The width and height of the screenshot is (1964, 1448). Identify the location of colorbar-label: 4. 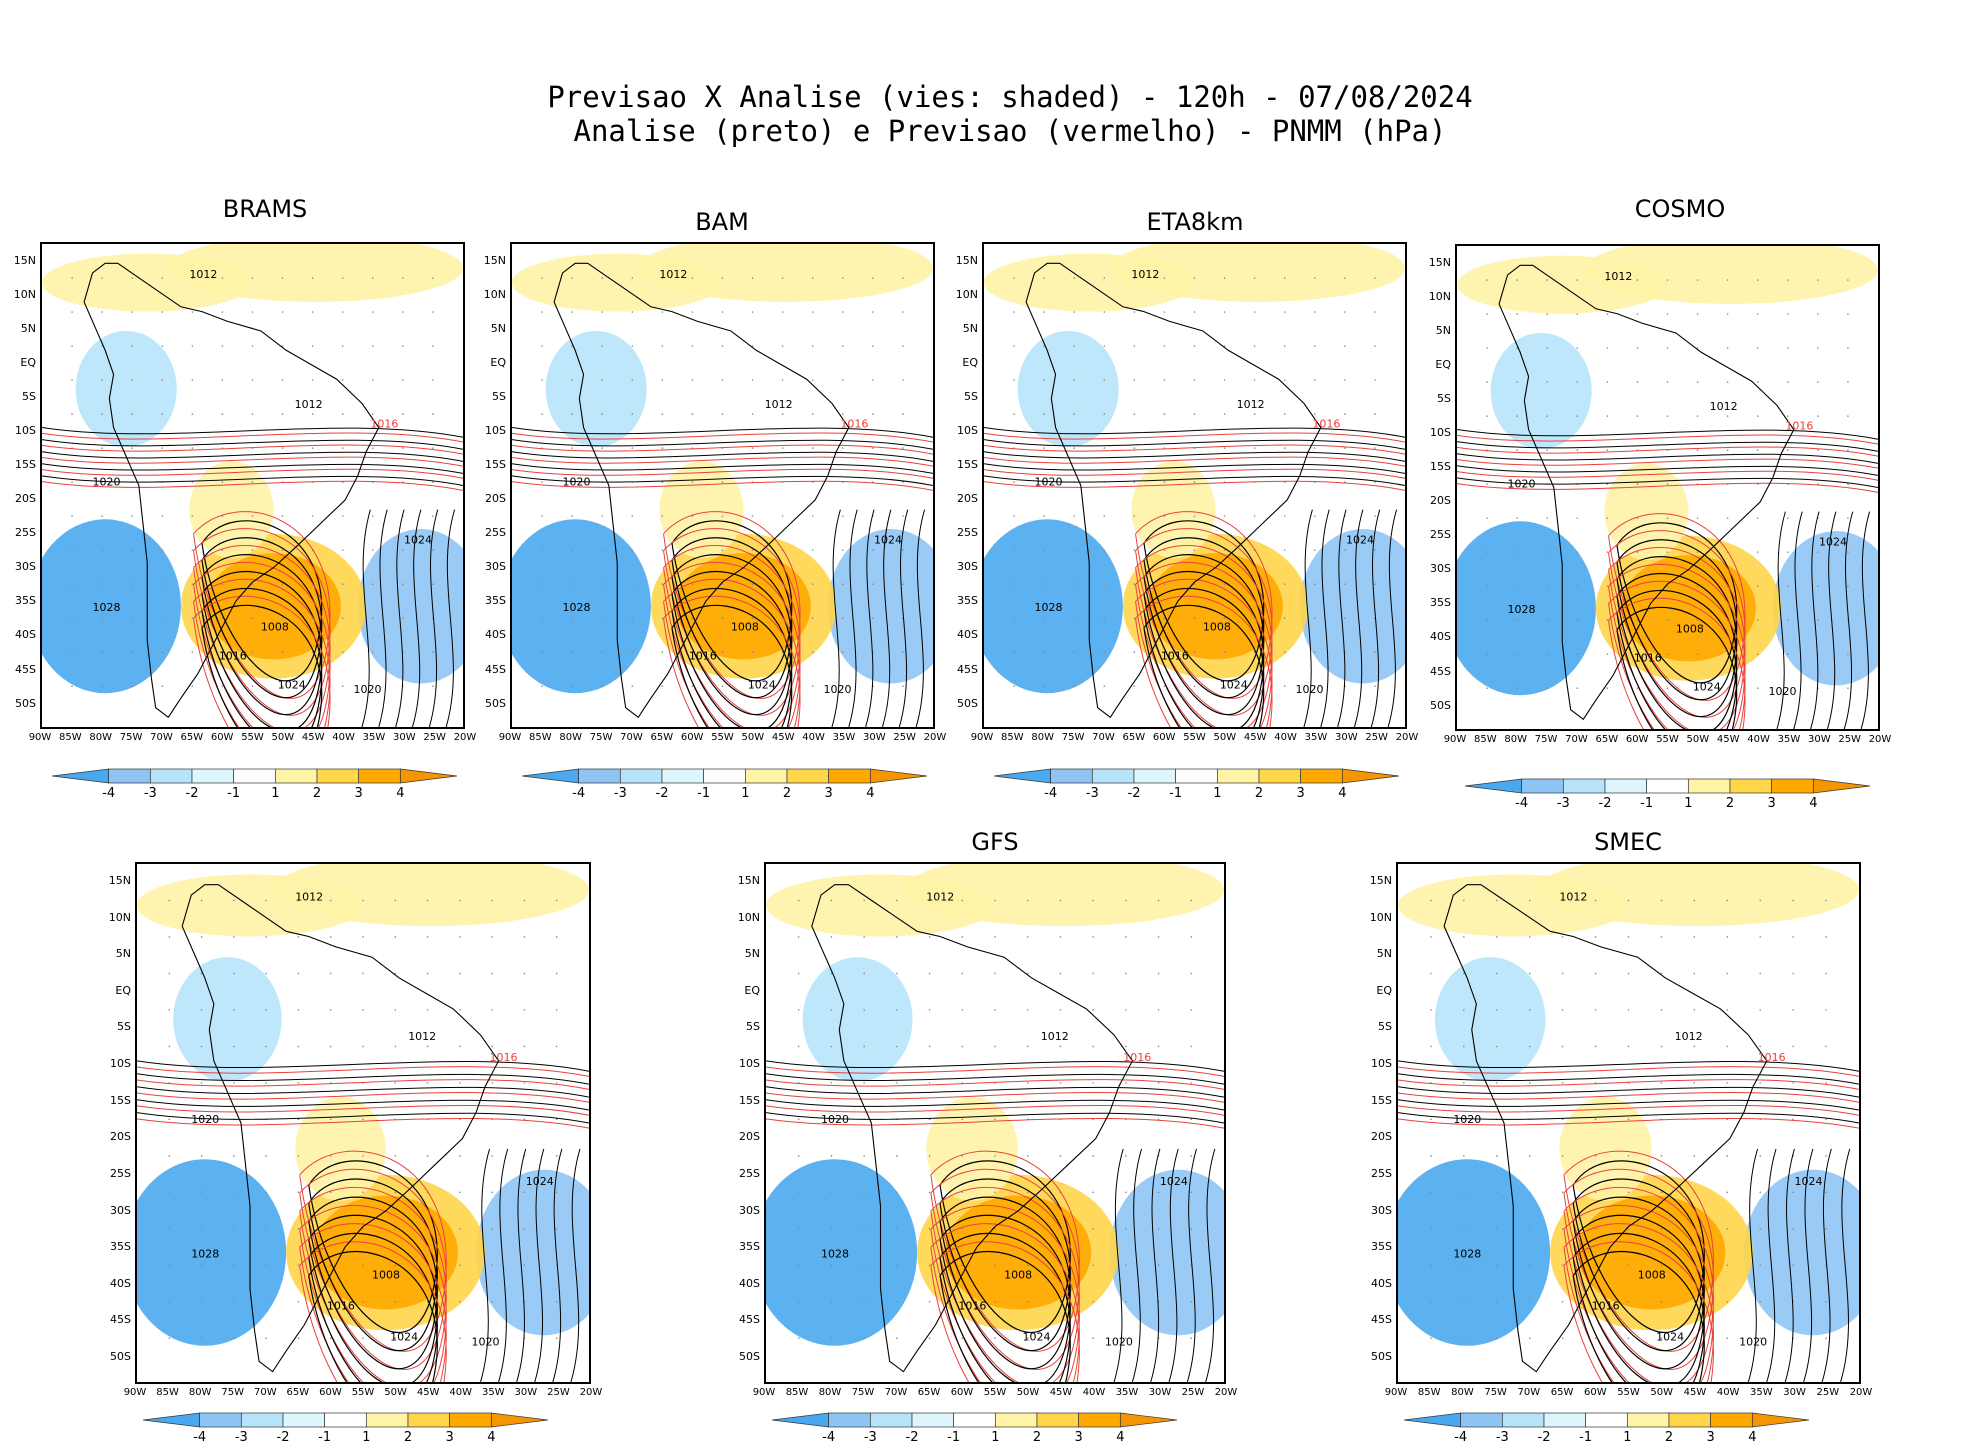
(1752, 1437).